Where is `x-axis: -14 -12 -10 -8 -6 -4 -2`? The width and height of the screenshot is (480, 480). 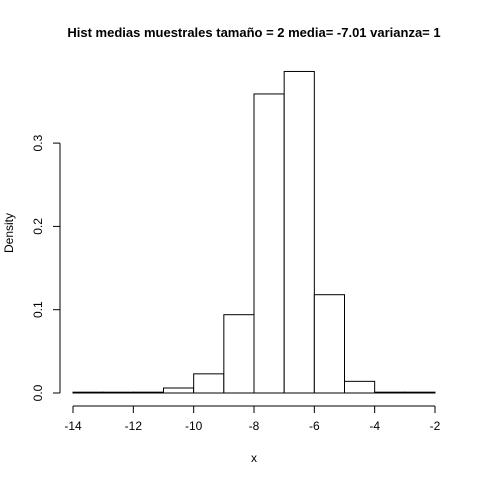 x-axis: -14 -12 -10 -8 -6 -4 -2 is located at coordinates (252, 419).